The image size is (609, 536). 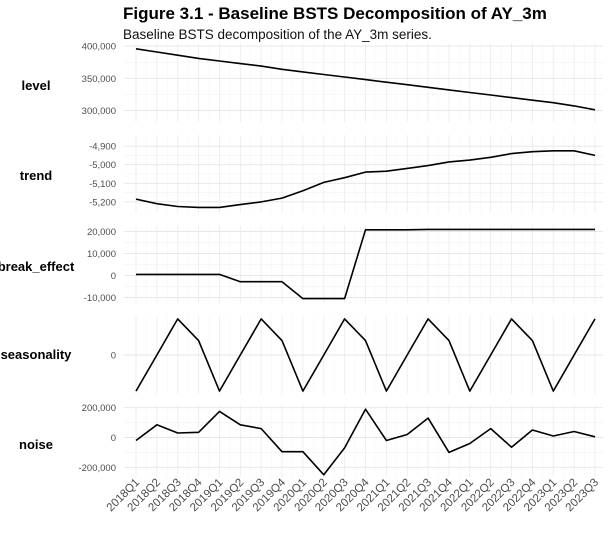 I want to click on series-line-break_effect, so click(x=365, y=264).